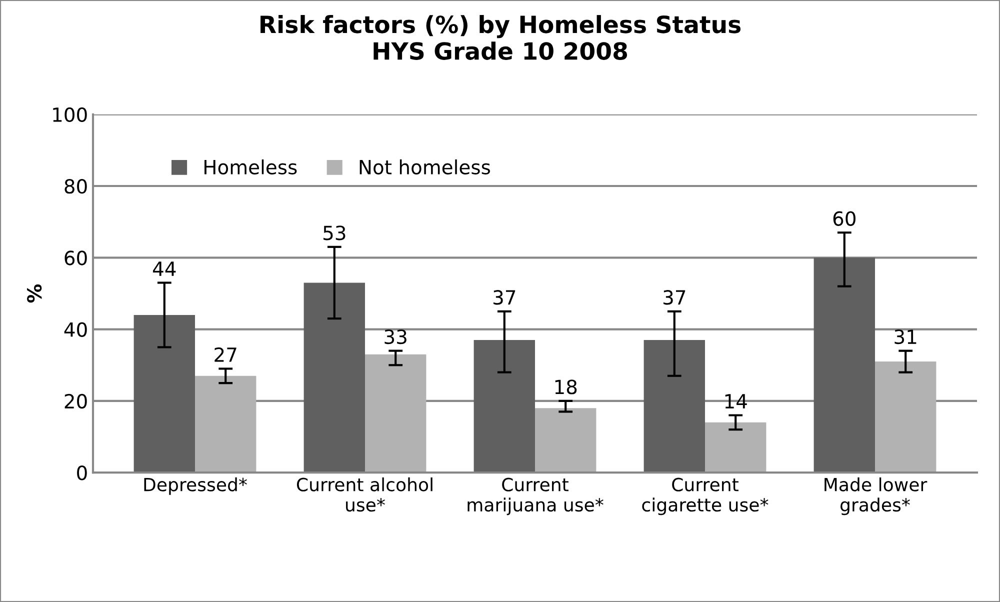 The width and height of the screenshot is (1000, 602). What do you see at coordinates (536, 497) in the screenshot?
I see `x-tick-label: Current marijuana use*` at bounding box center [536, 497].